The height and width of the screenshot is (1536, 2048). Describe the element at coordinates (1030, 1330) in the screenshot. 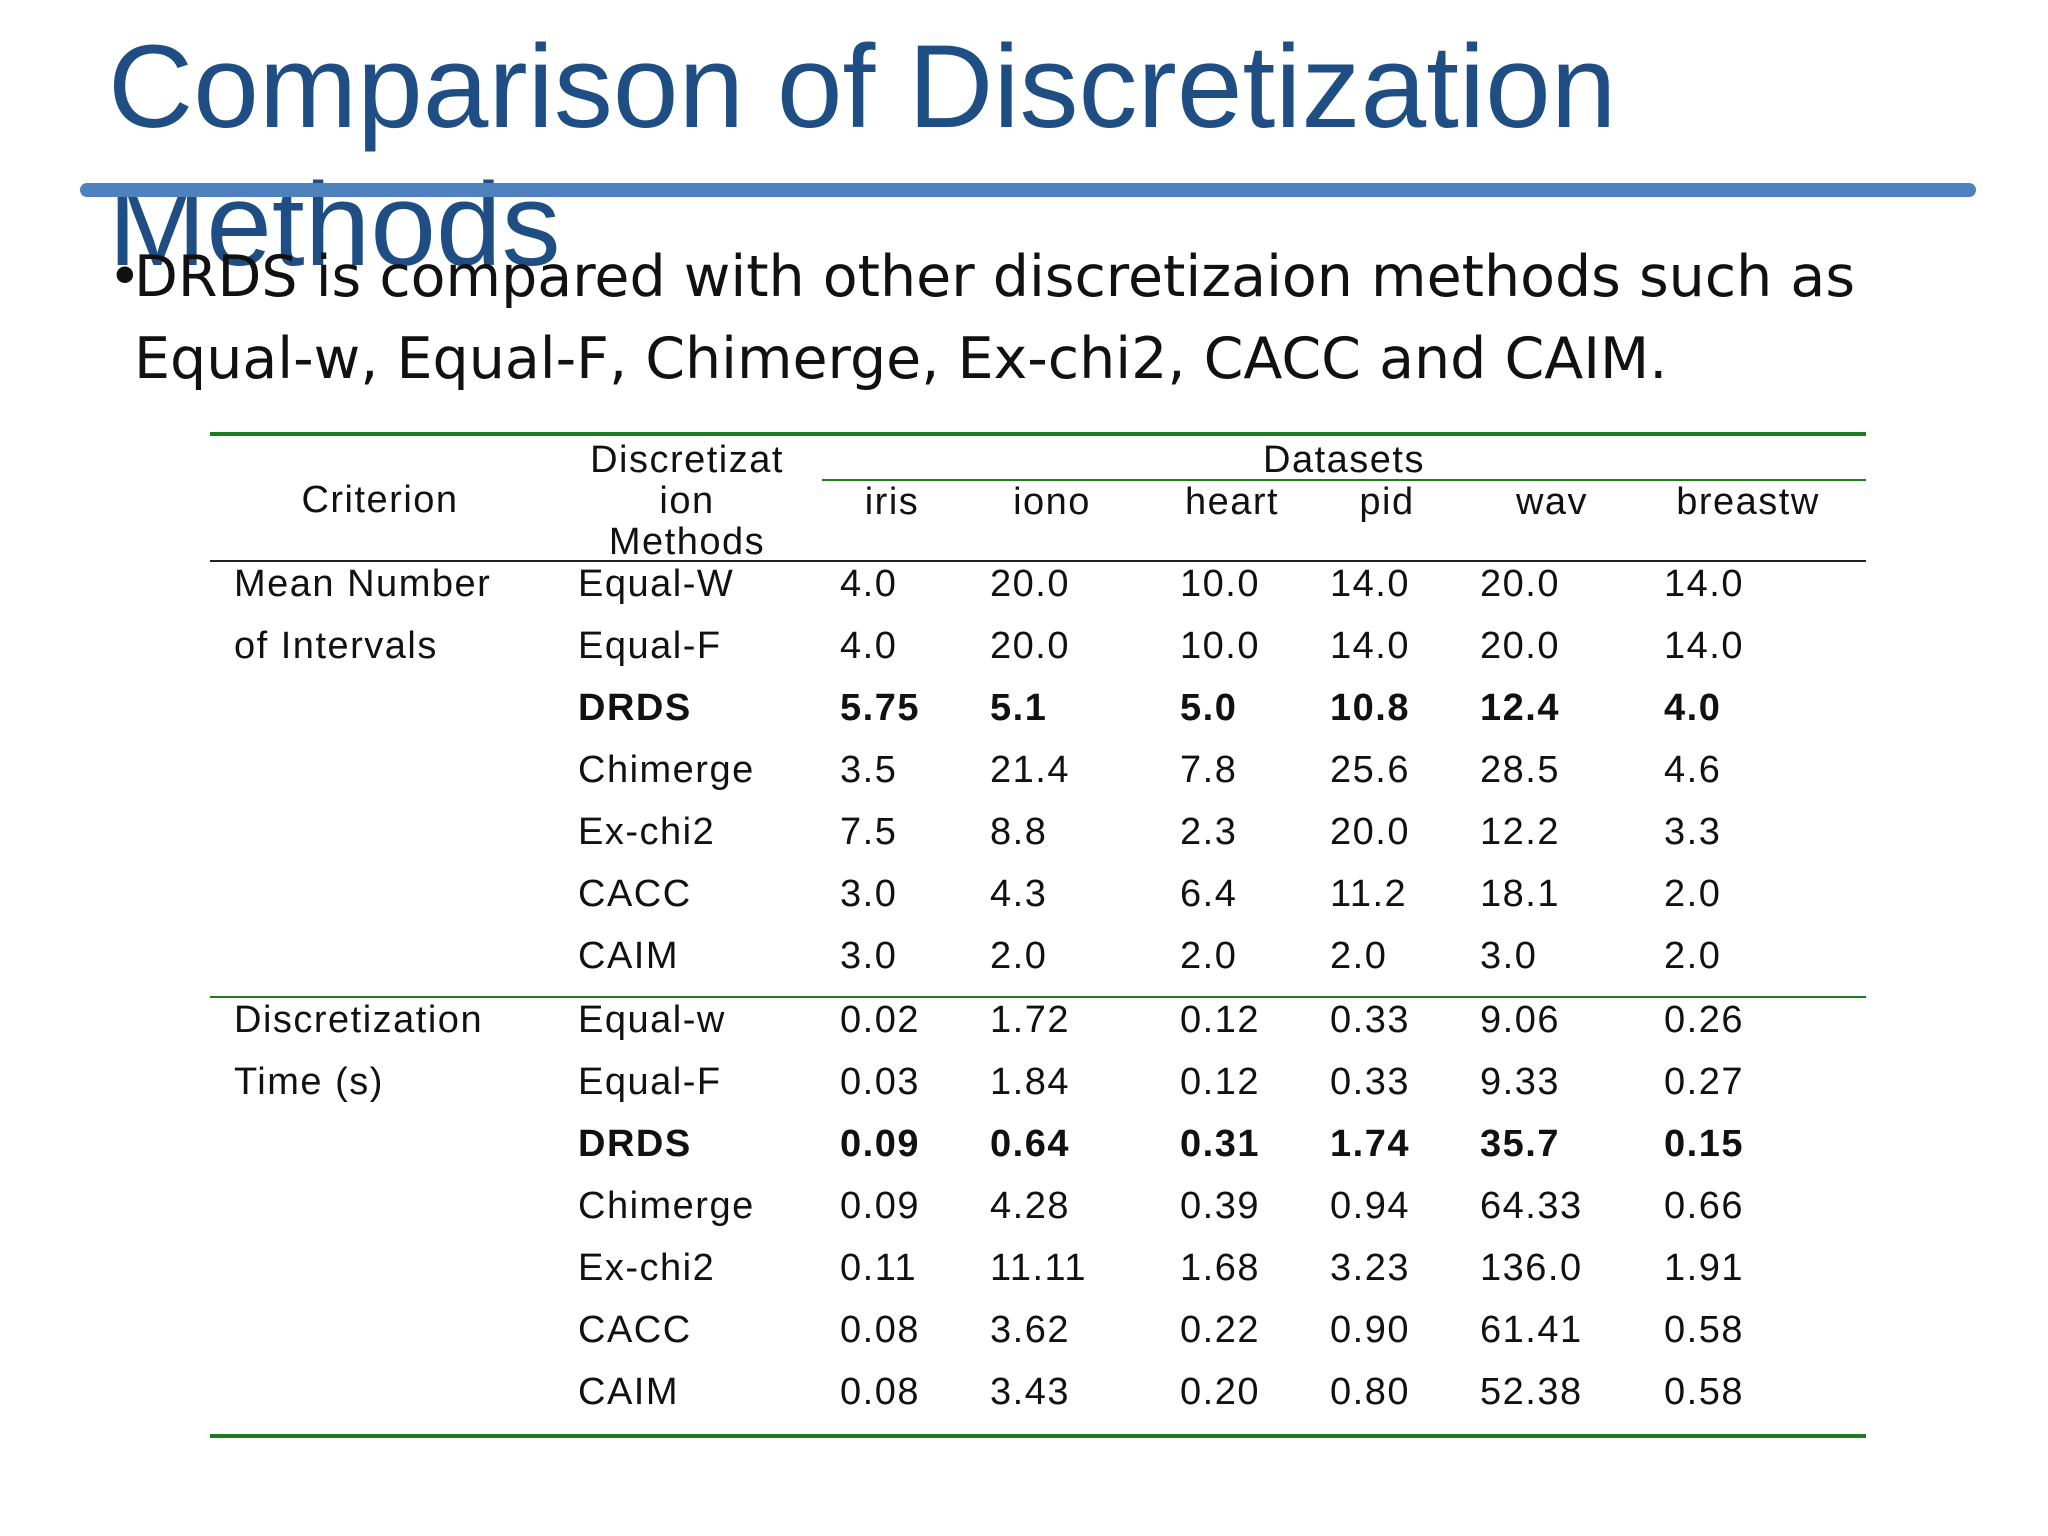

I see `value-cell: 3.62` at that location.